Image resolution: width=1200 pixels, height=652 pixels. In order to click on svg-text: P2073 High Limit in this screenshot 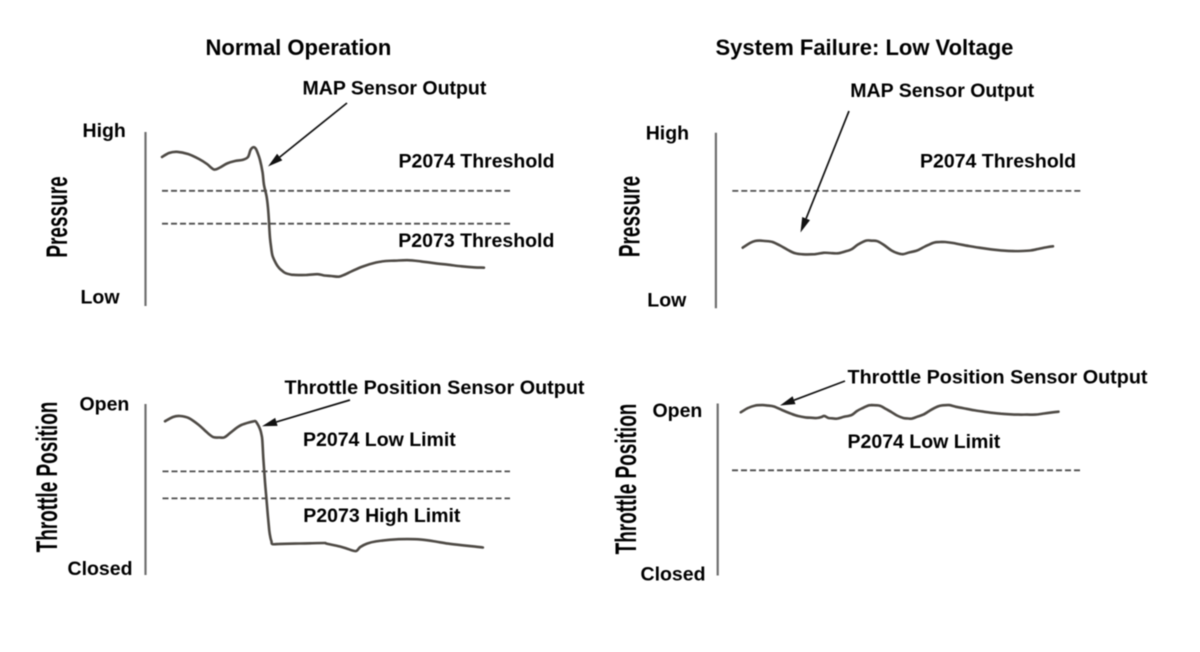, I will do `click(382, 516)`.